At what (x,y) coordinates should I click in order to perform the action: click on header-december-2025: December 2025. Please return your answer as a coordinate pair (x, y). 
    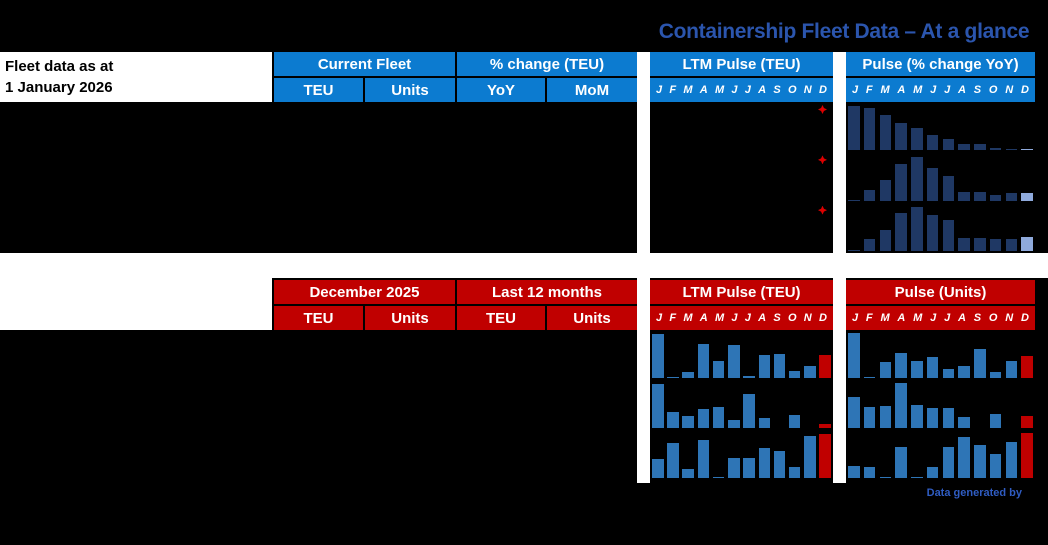
    Looking at the image, I should click on (364, 292).